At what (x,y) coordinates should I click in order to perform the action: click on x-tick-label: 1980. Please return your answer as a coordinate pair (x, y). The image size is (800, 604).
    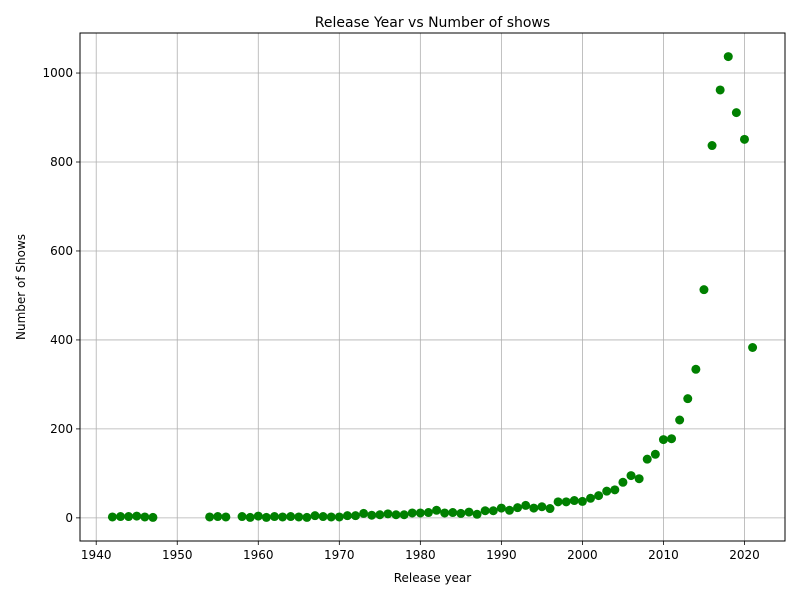
    Looking at the image, I should click on (420, 555).